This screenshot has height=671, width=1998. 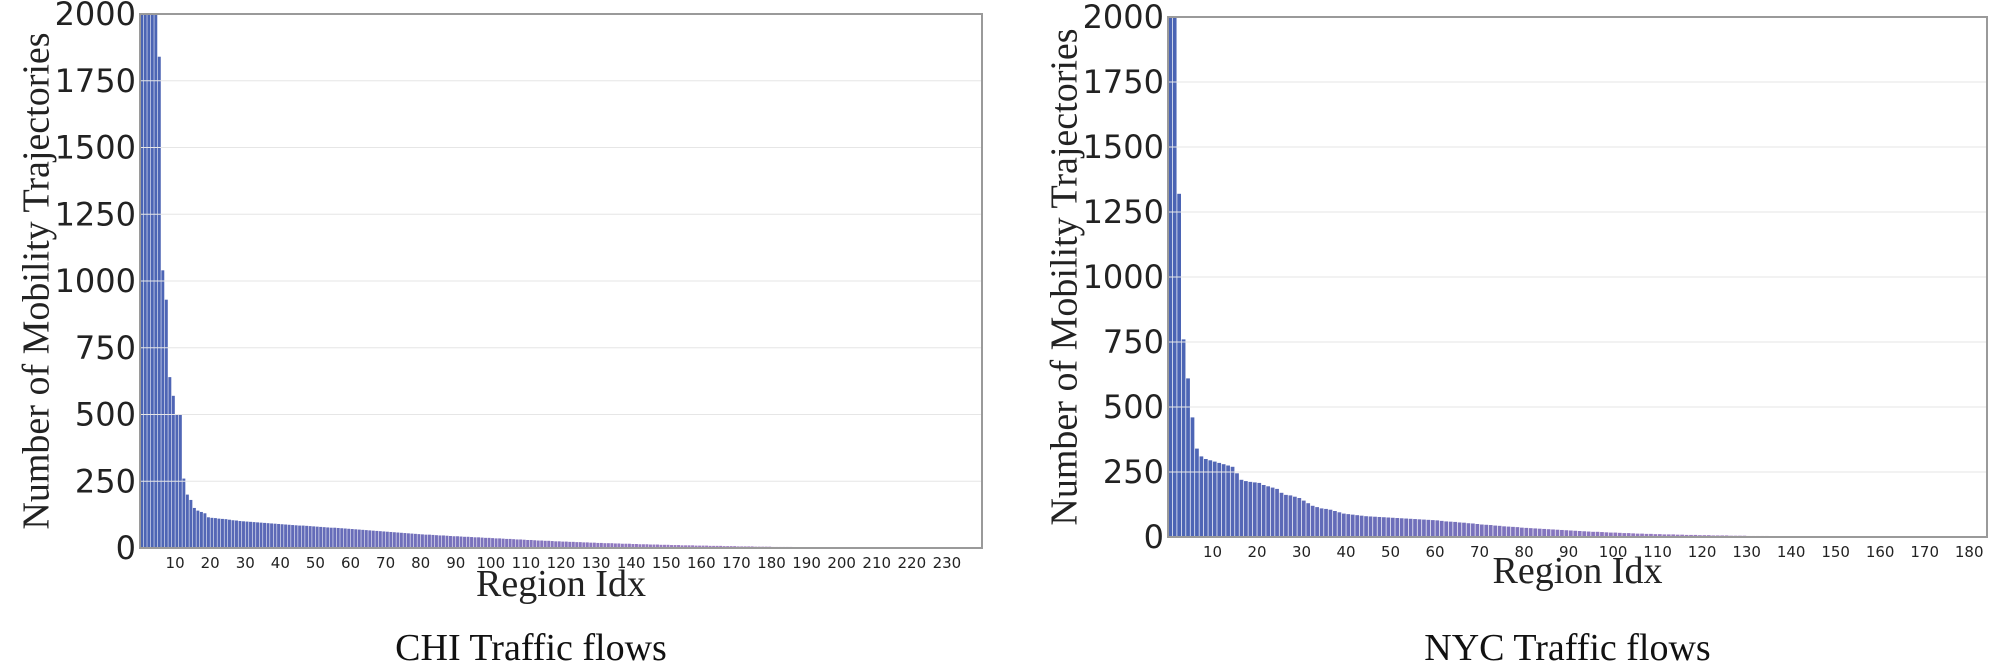 I want to click on y-tick-label: 1750, so click(x=95, y=81).